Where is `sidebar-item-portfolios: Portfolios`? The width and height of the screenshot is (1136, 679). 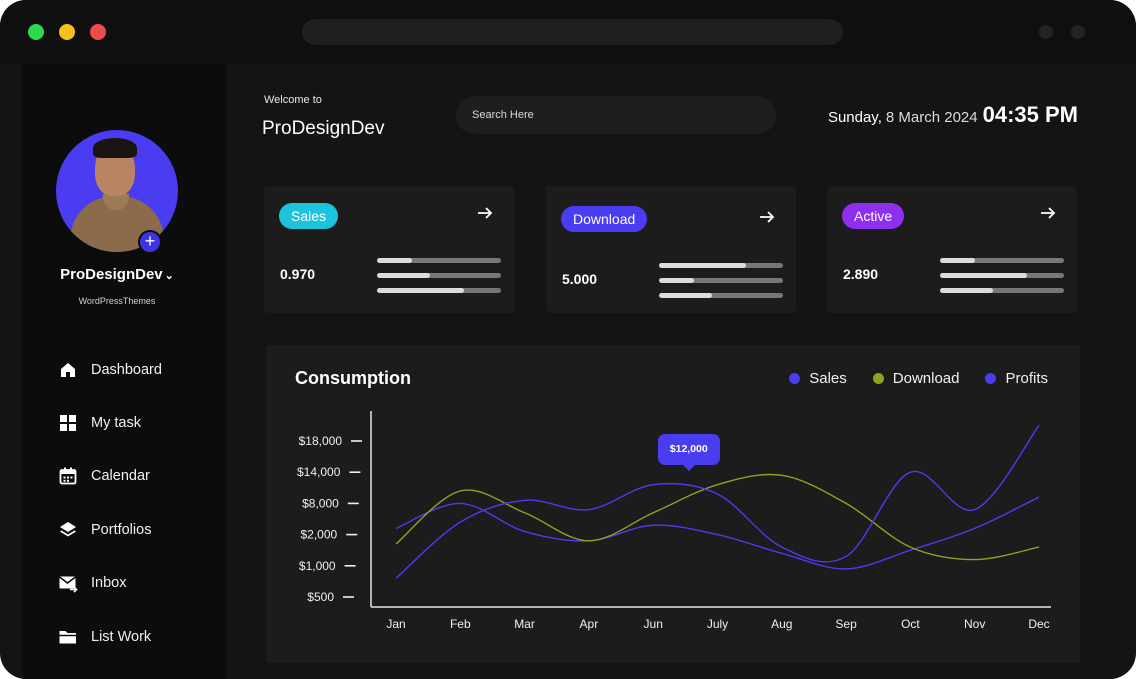
sidebar-item-portfolios: Portfolios is located at coordinates (104, 530).